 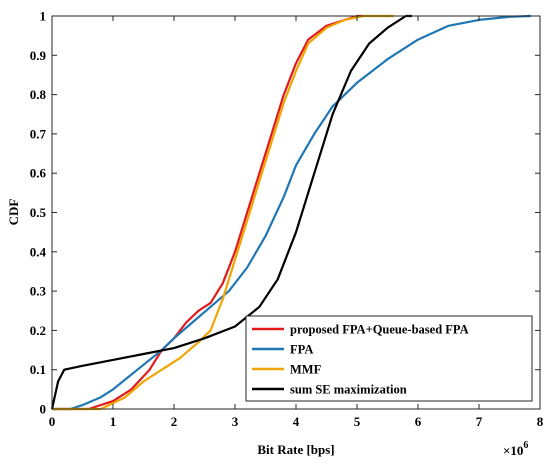 I want to click on y-tick-label: 0.2, so click(x=38, y=330).